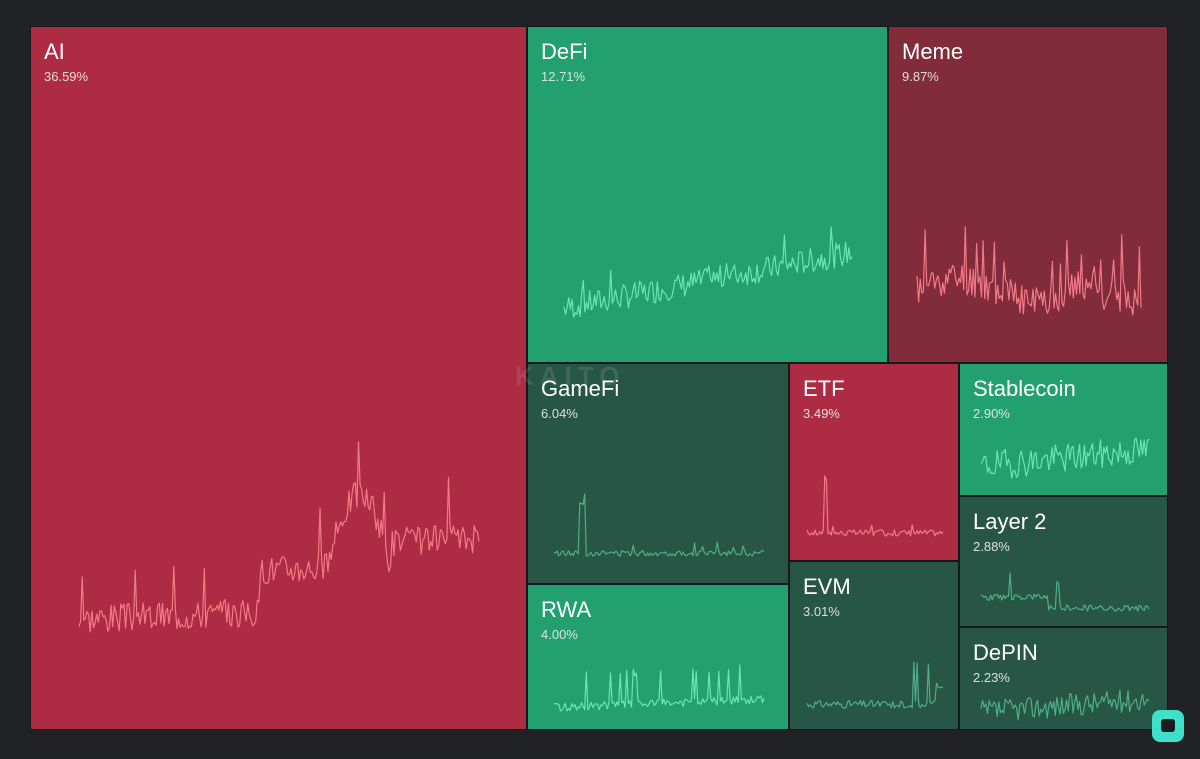 The image size is (1200, 759). What do you see at coordinates (821, 413) in the screenshot?
I see `tile-percent: 3.49%` at bounding box center [821, 413].